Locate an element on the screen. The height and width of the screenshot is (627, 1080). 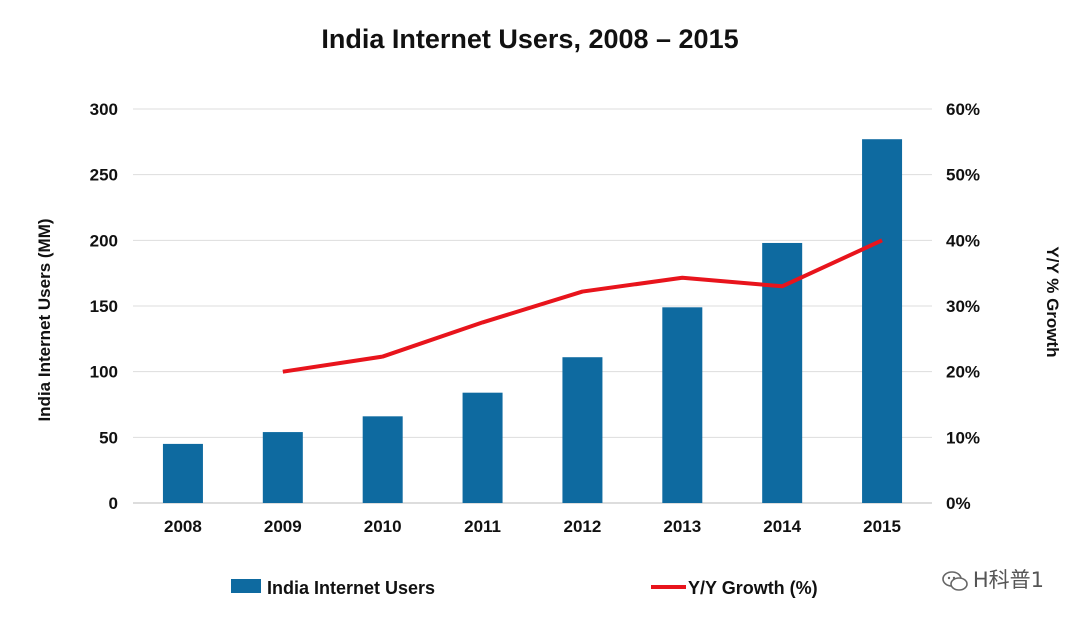
right-axis-ticks: 0% 10% 20% 30% 40% 50% 60% is located at coordinates (963, 306).